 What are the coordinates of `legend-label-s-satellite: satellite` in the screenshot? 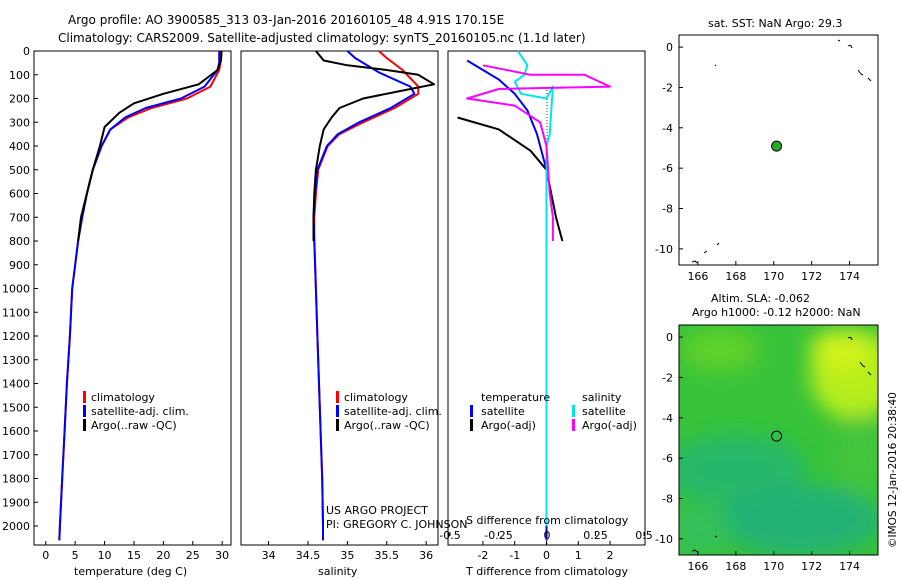 It's located at (604, 411).